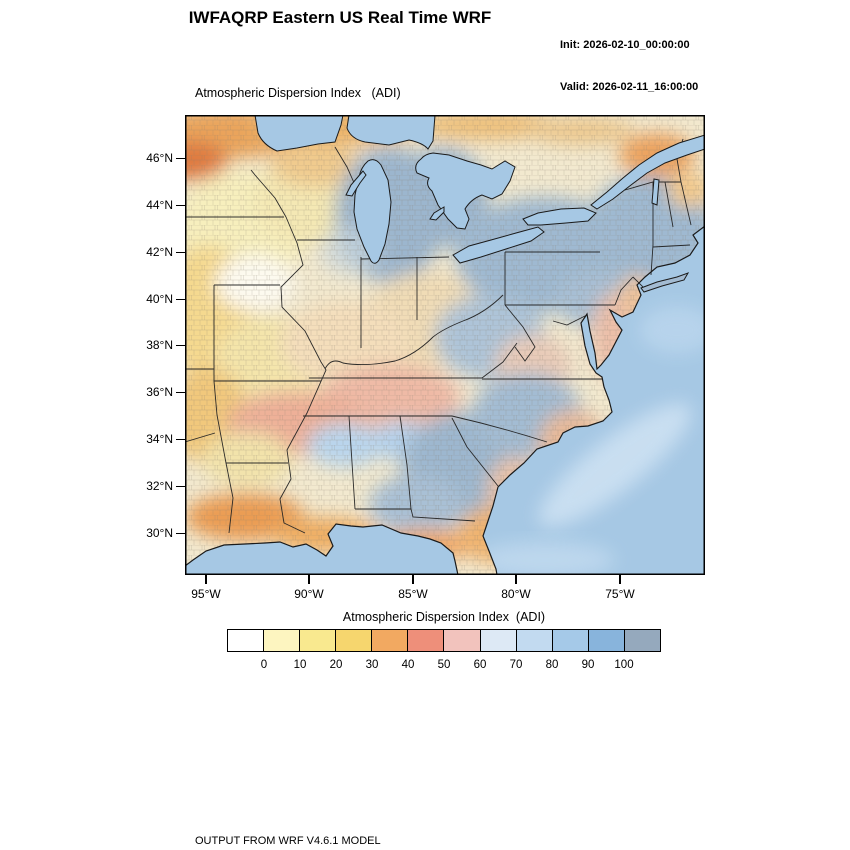  Describe the element at coordinates (665, 282) in the screenshot. I see `long-island` at that location.